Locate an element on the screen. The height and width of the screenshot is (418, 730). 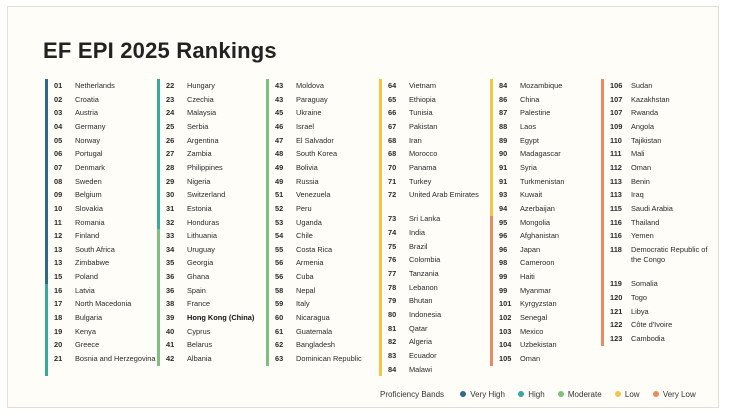
country-name: Rwanda is located at coordinates (645, 113).